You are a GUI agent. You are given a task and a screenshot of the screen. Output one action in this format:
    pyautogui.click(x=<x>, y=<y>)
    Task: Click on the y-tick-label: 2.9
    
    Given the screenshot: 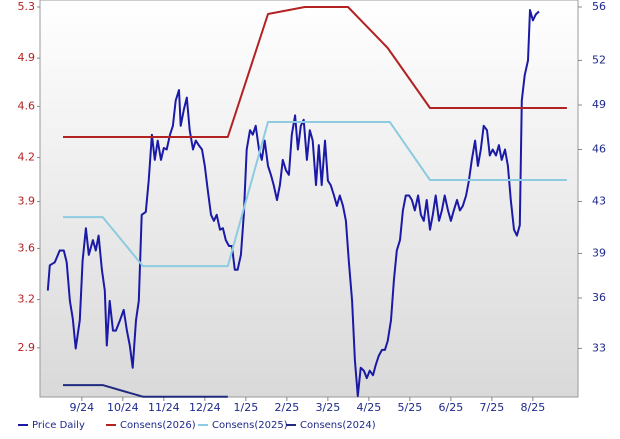 What is the action you would take?
    pyautogui.click(x=27, y=347)
    